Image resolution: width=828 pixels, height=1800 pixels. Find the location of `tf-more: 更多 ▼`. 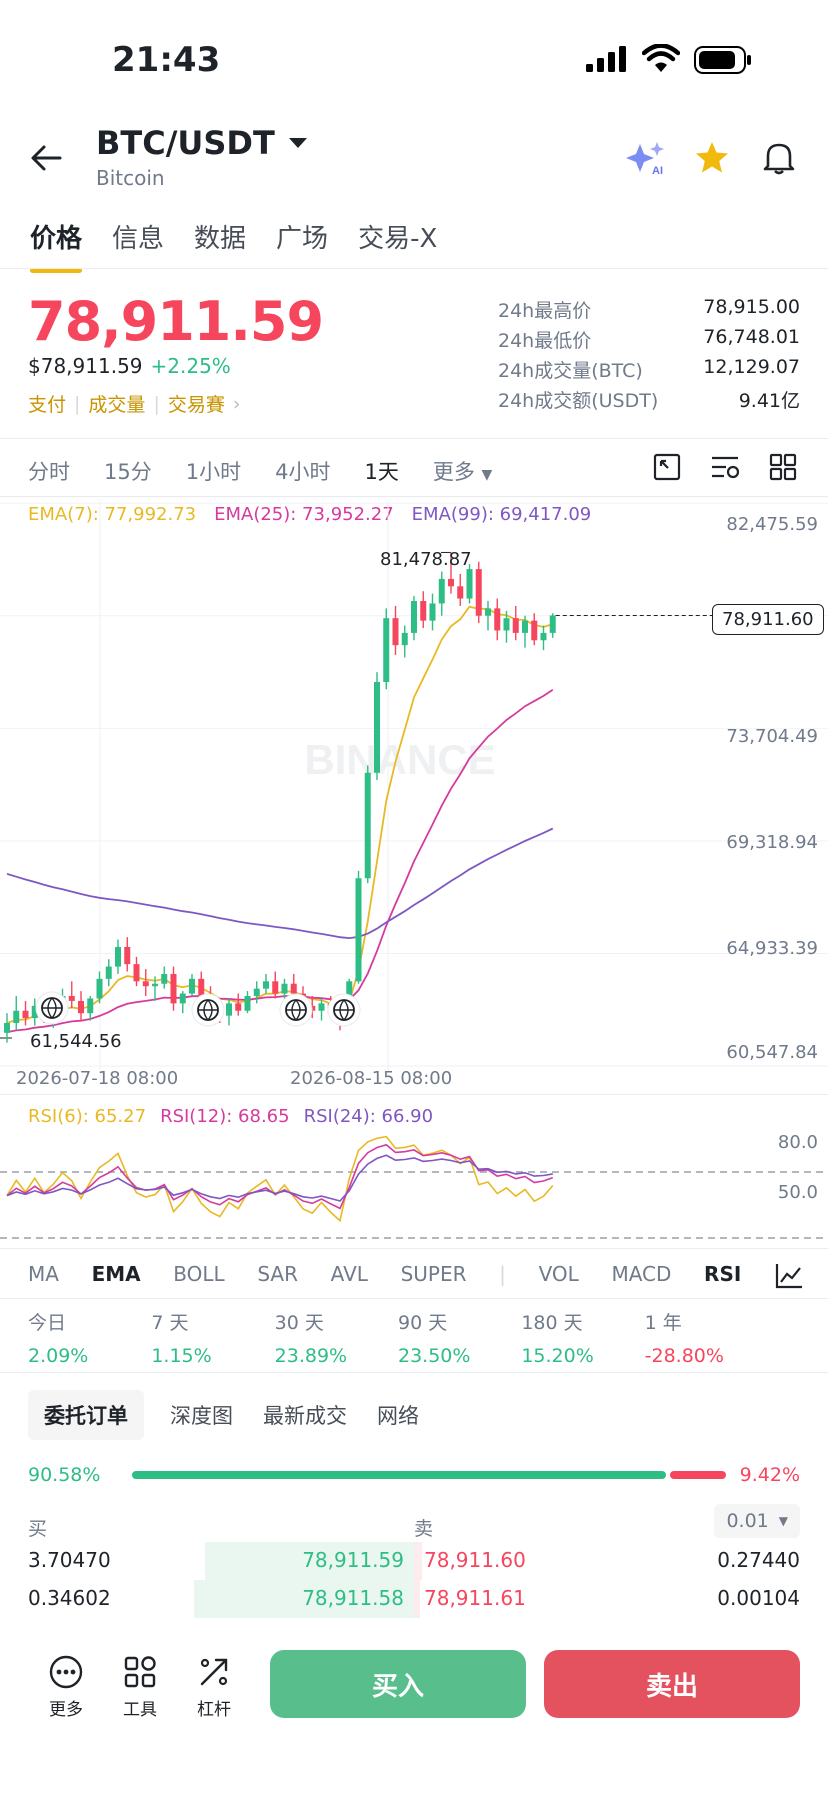

tf-more: 更多 ▼ is located at coordinates (462, 471).